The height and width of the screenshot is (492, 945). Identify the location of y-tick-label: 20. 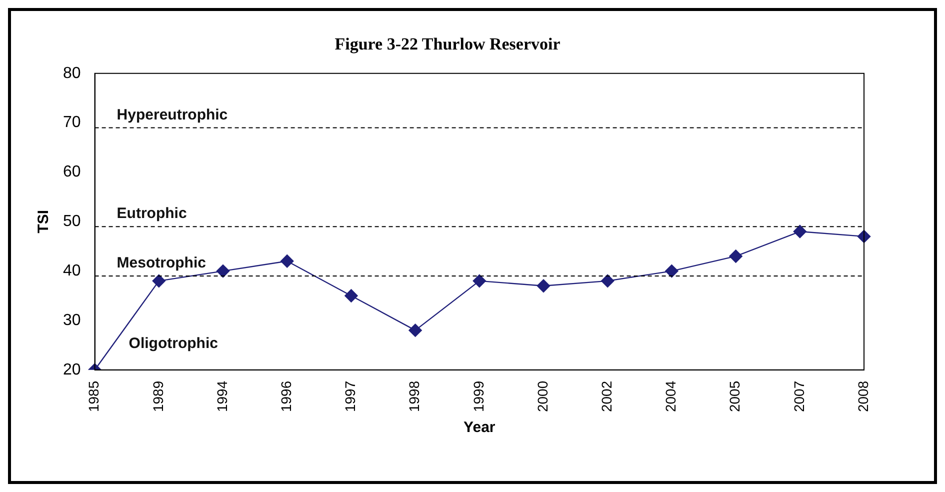
(72, 369).